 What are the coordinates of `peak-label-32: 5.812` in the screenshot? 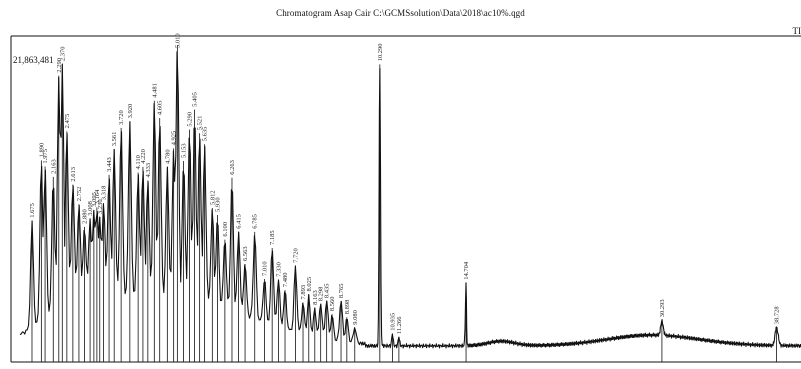 It's located at (212, 197).